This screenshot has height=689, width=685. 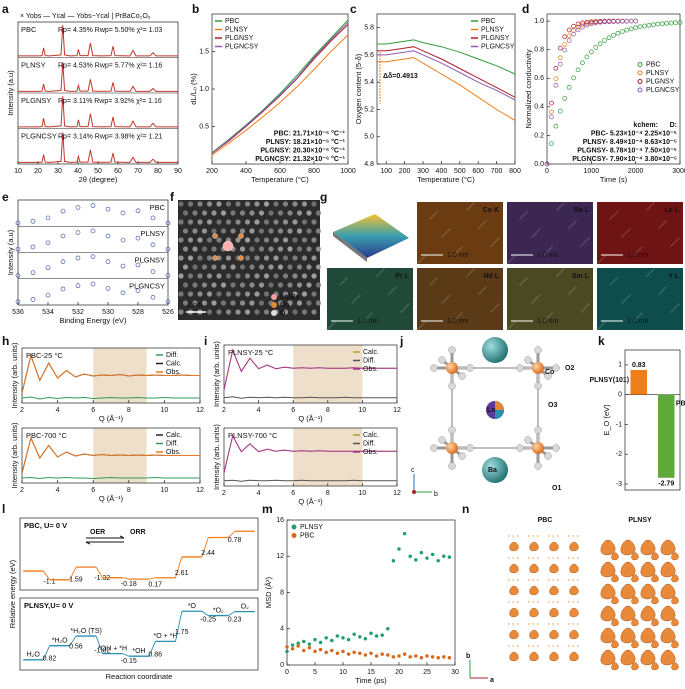 I want to click on plot-frame, so click(x=139, y=554).